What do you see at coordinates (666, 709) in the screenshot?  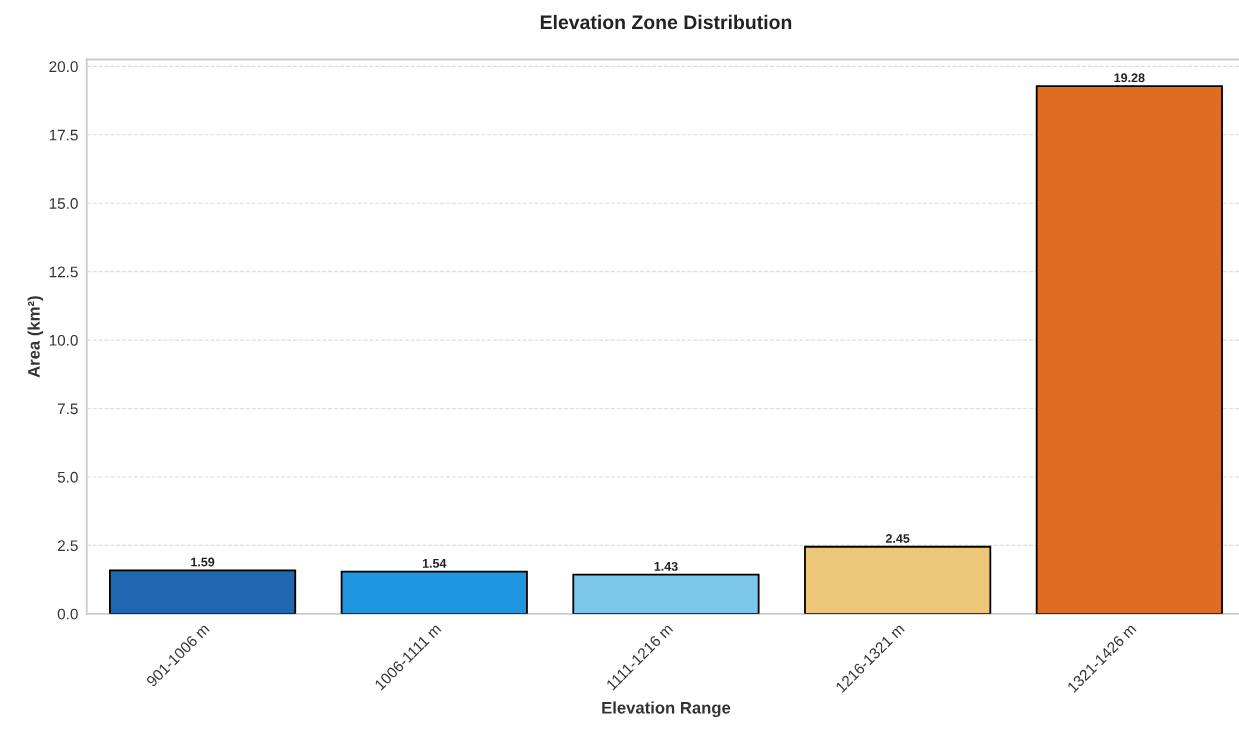 I see `x-axis-title: Elevation Range` at bounding box center [666, 709].